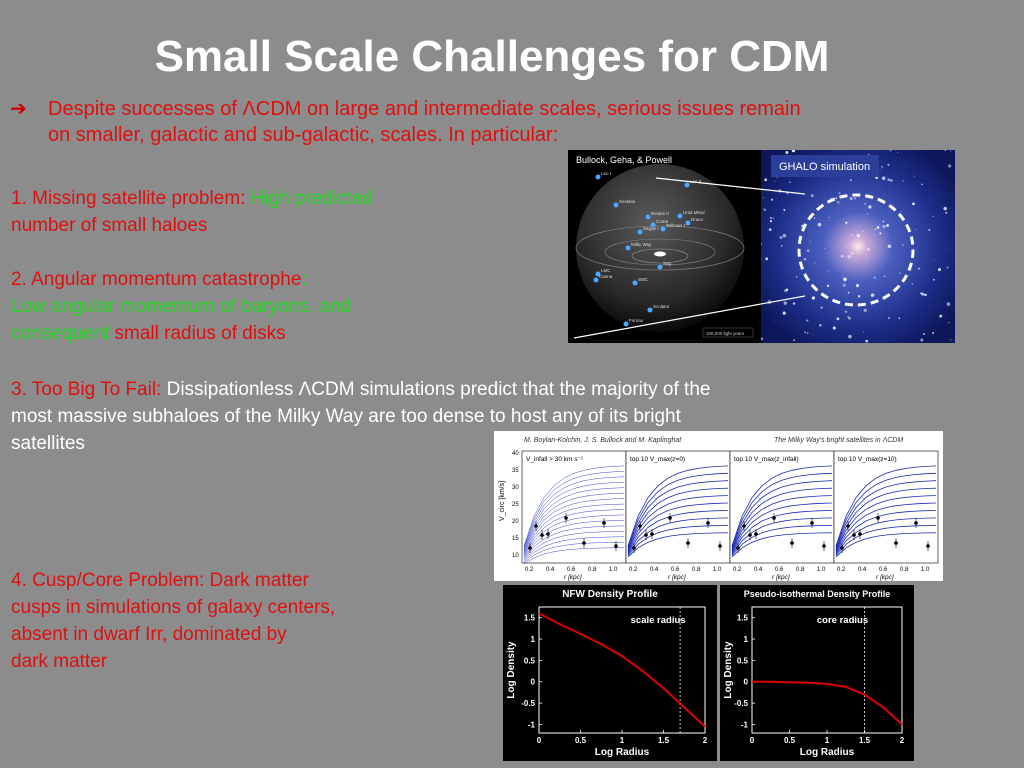  Describe the element at coordinates (627, 201) in the screenshot. I see `satellite-label: Sextans` at that location.